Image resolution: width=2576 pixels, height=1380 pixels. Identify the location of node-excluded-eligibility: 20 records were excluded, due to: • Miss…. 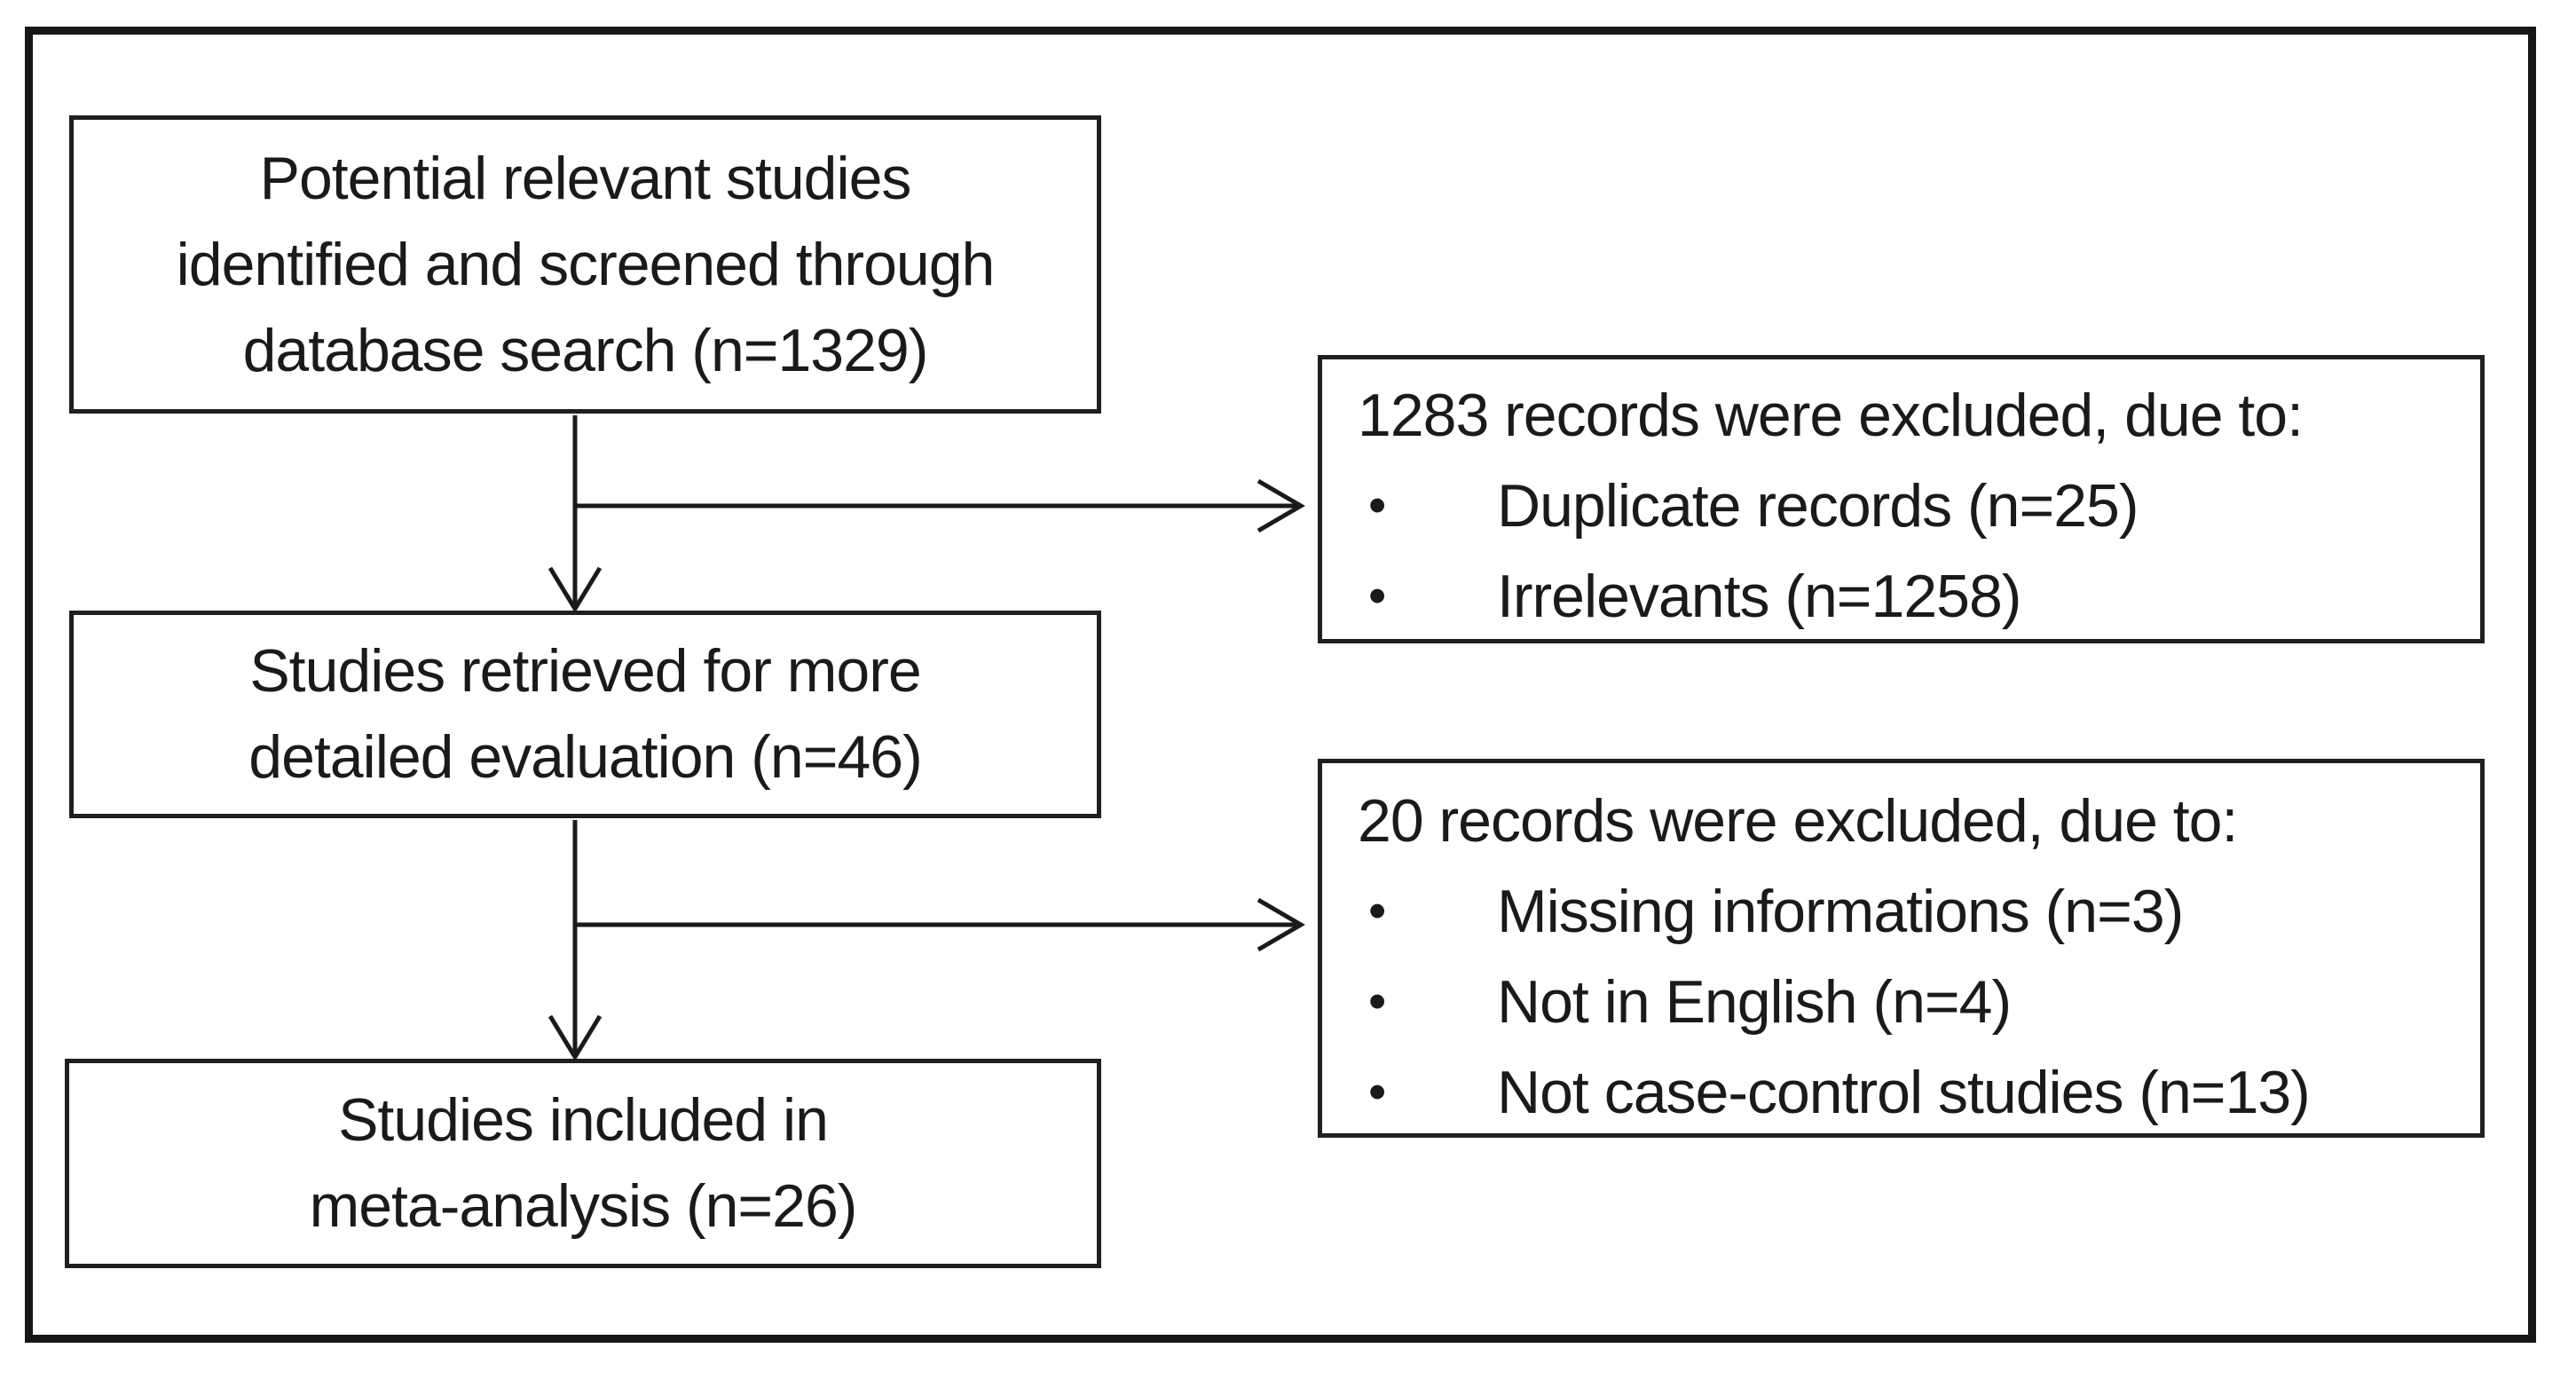
(1901, 948).